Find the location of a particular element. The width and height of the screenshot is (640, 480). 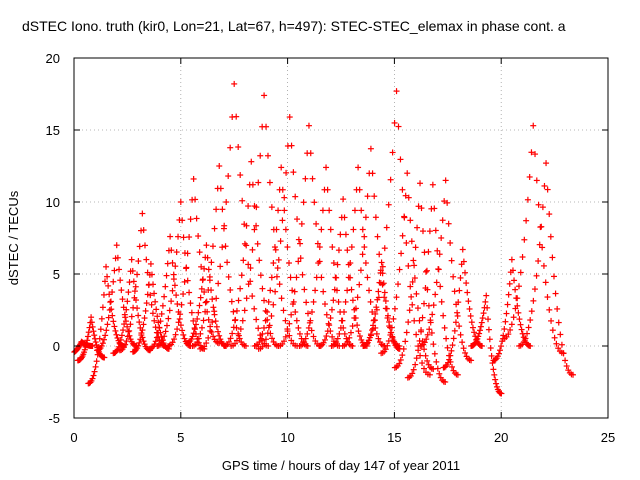

y-tick-label: 20 is located at coordinates (53, 58).